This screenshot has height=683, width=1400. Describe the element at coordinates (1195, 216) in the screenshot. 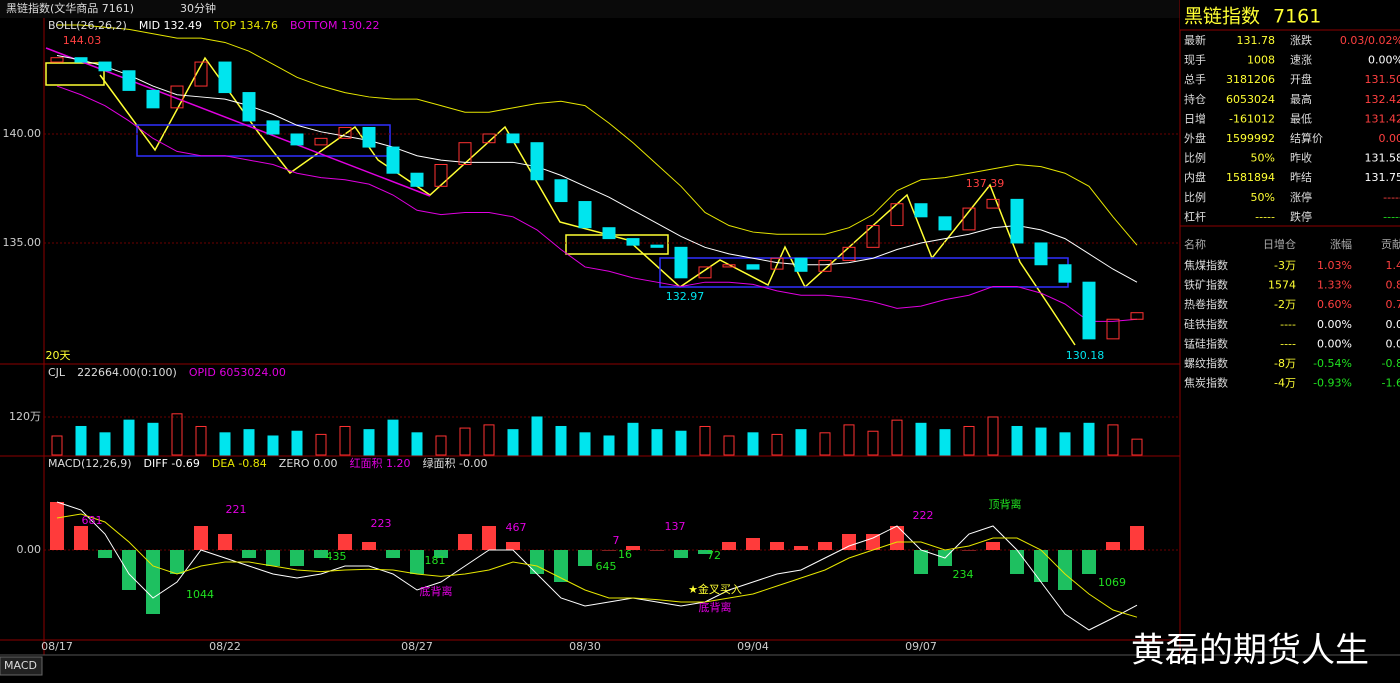

I see `quote-label: 杠杆` at that location.